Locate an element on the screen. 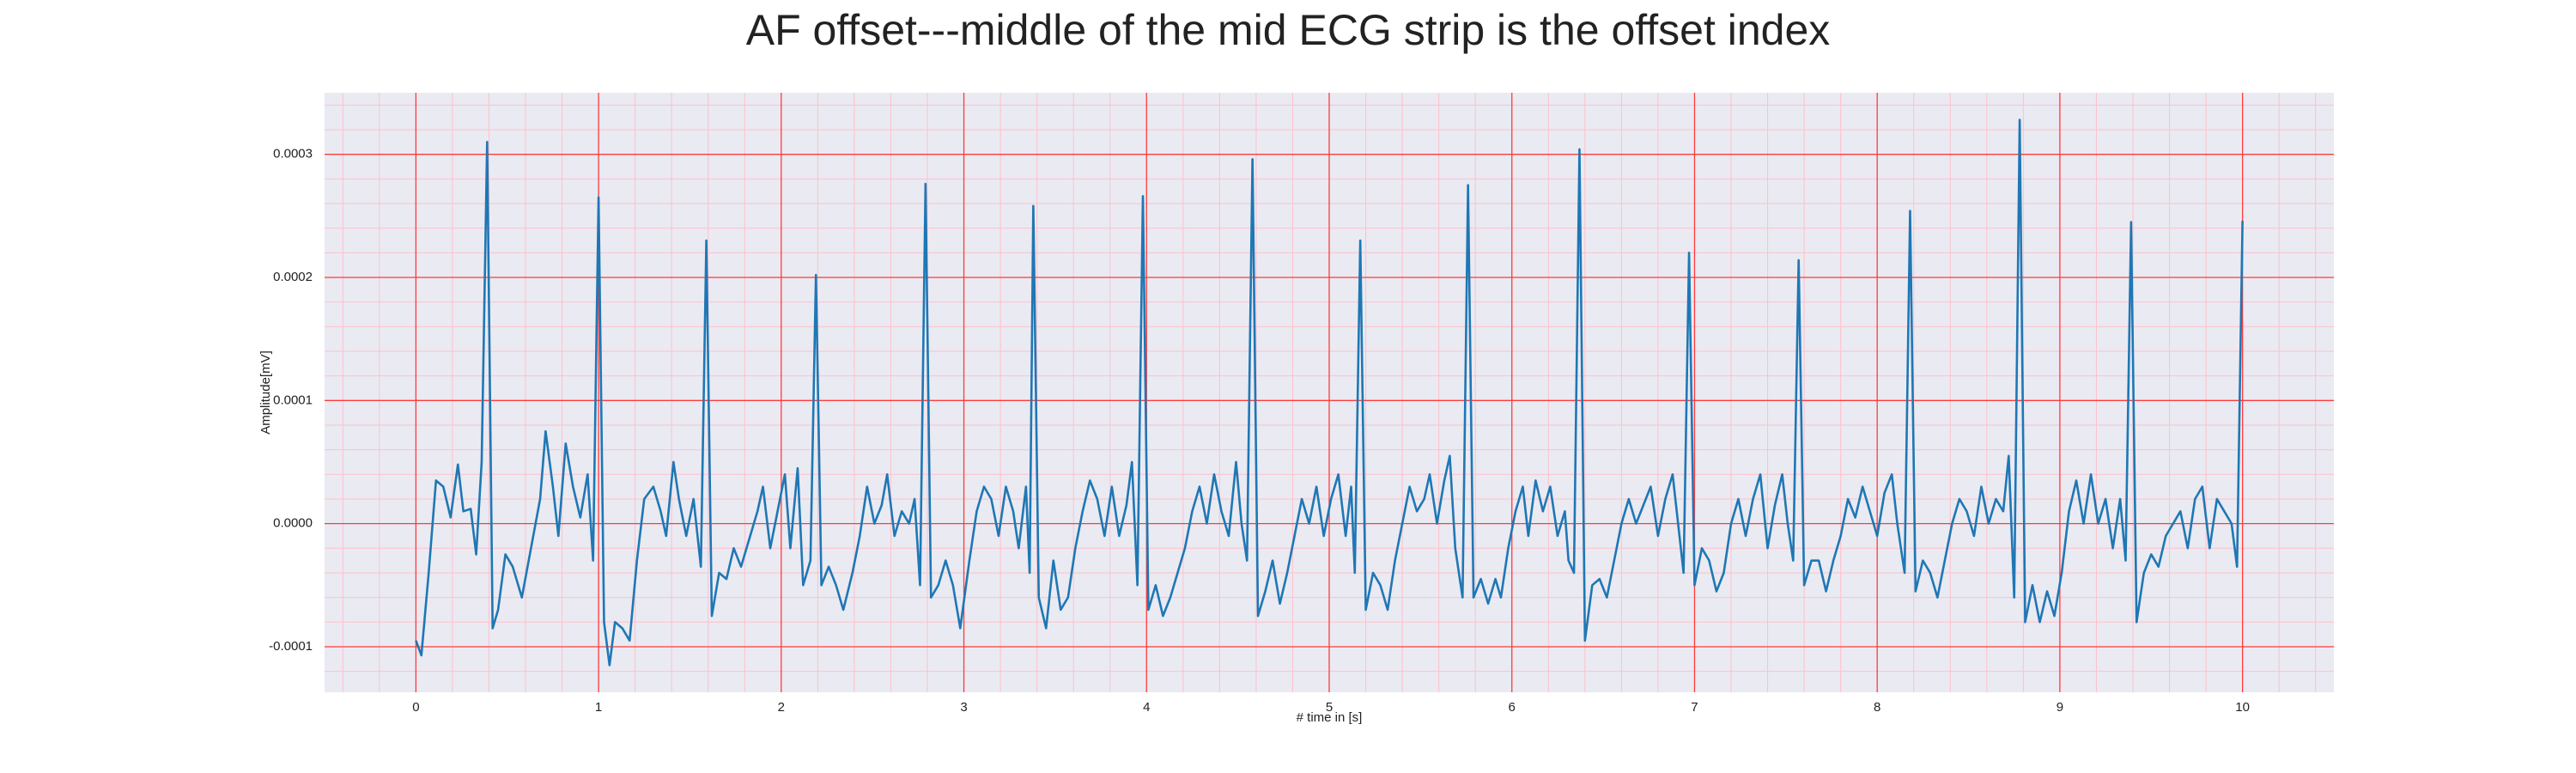 The height and width of the screenshot is (773, 2576). x-axis-label: # time in [s] is located at coordinates (1330, 717).